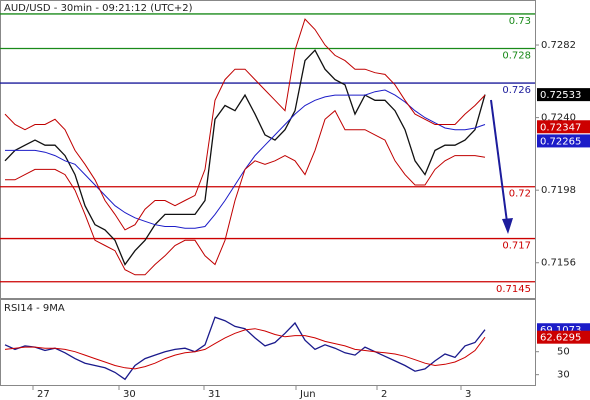 The image size is (590, 400). What do you see at coordinates (307, 394) in the screenshot?
I see `x-tick-label: Jun` at bounding box center [307, 394].